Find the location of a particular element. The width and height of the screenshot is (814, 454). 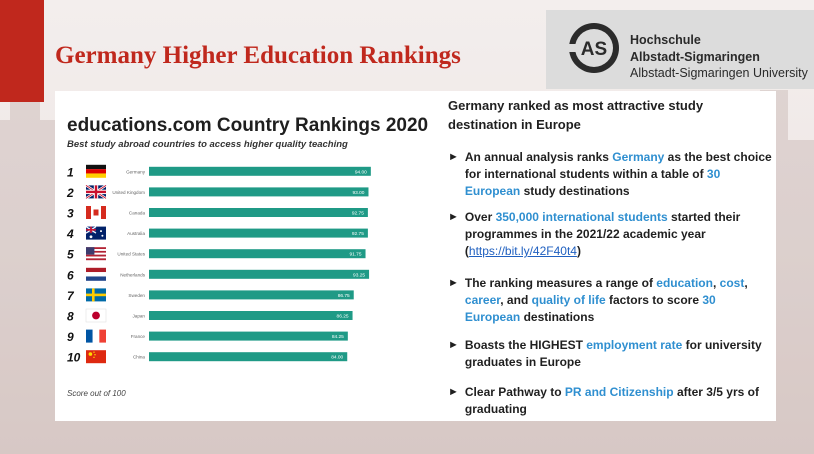

netherlands-flag-icon is located at coordinates (96, 274).